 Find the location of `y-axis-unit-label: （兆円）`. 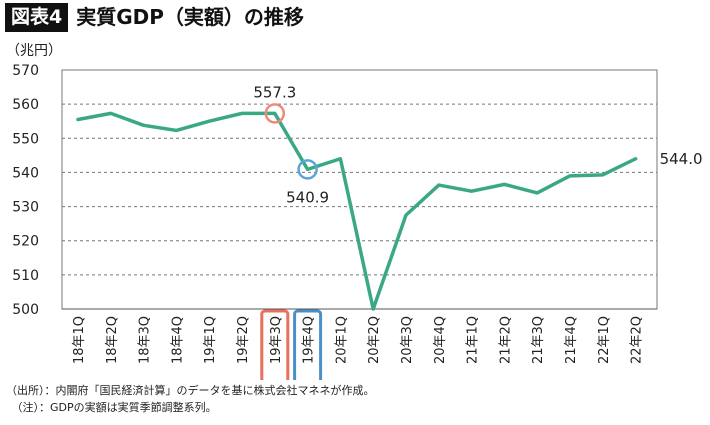

y-axis-unit-label: （兆円） is located at coordinates (34, 51).